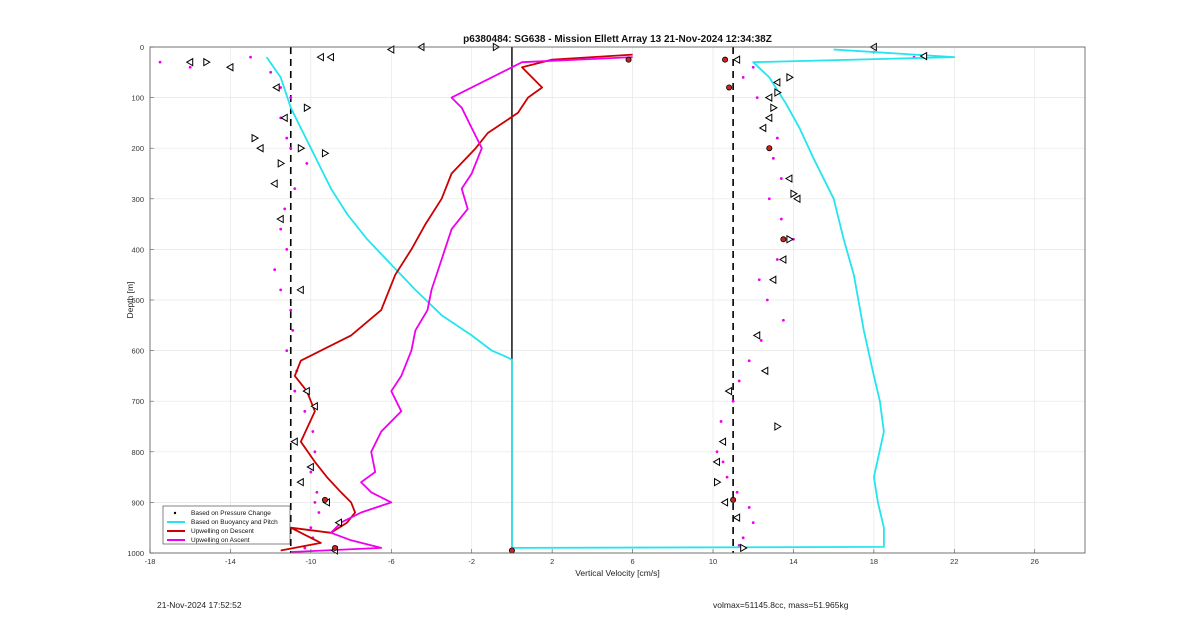 This screenshot has width=1200, height=622. I want to click on legend-box, so click(226, 525).